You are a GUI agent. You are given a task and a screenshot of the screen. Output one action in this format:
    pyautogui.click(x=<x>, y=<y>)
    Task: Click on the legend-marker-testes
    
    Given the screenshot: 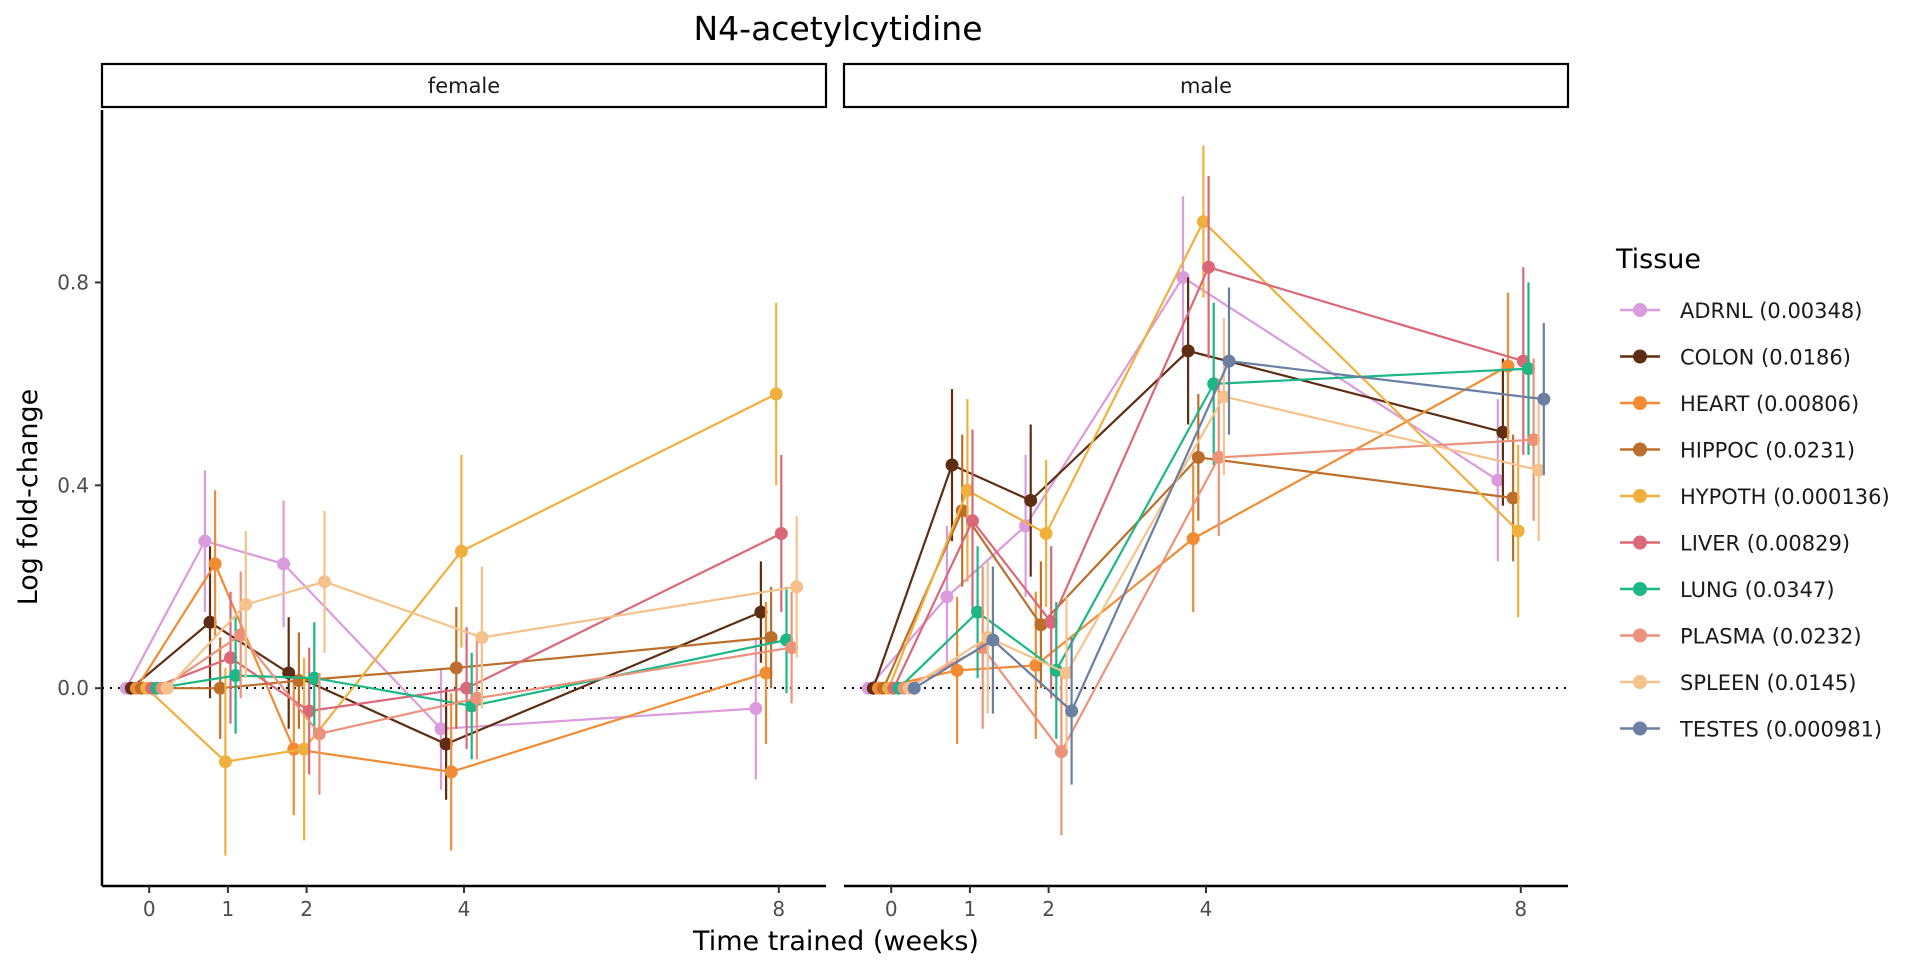 What is the action you would take?
    pyautogui.click(x=1640, y=728)
    